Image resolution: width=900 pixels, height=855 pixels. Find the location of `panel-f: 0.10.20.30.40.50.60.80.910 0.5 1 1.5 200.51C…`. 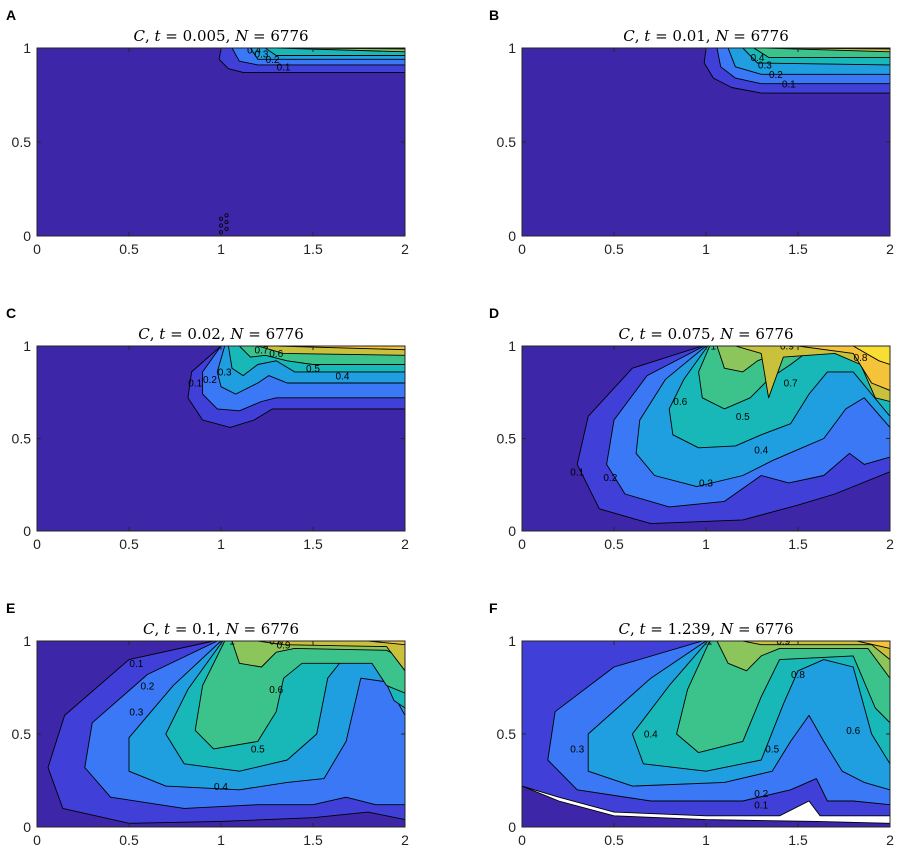

panel-f: 0.10.20.30.40.50.60.80.910 0.5 1 1.5 200.51C… is located at coordinates (691, 724).